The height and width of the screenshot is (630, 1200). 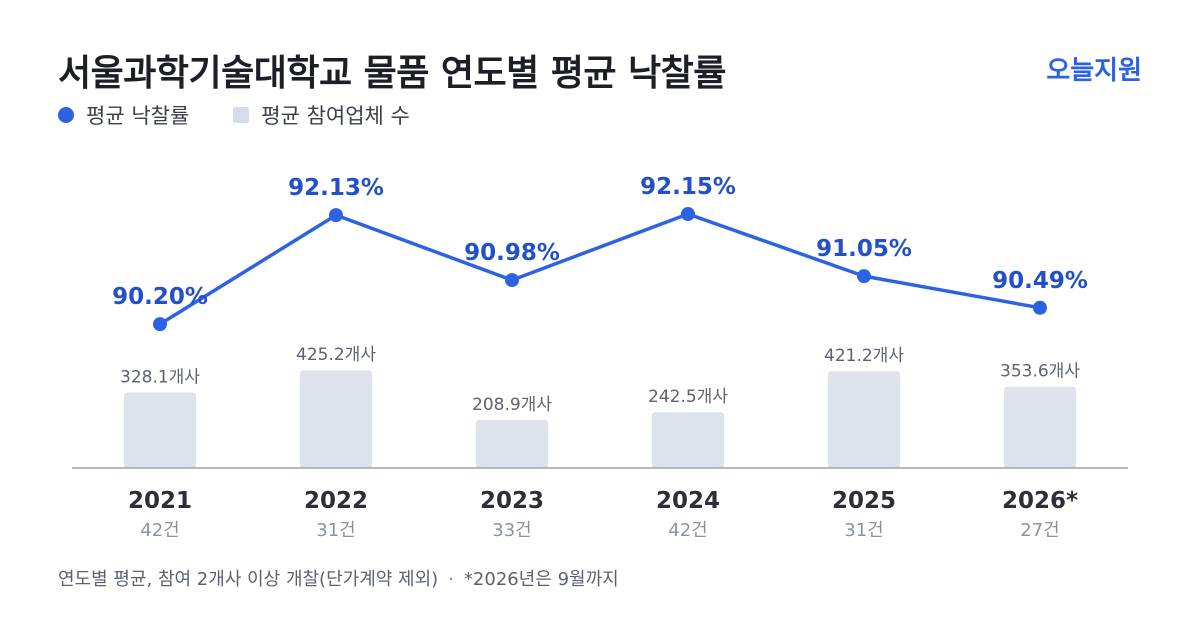 What do you see at coordinates (864, 501) in the screenshot?
I see `x-tick-2025: 2025` at bounding box center [864, 501].